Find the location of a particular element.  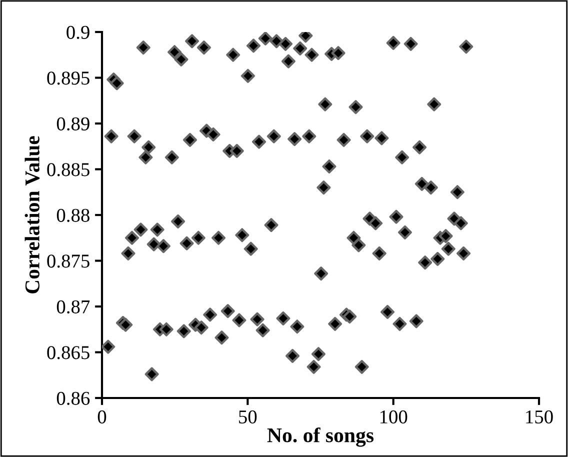

y-tick-label: 0.87 is located at coordinates (73, 307).